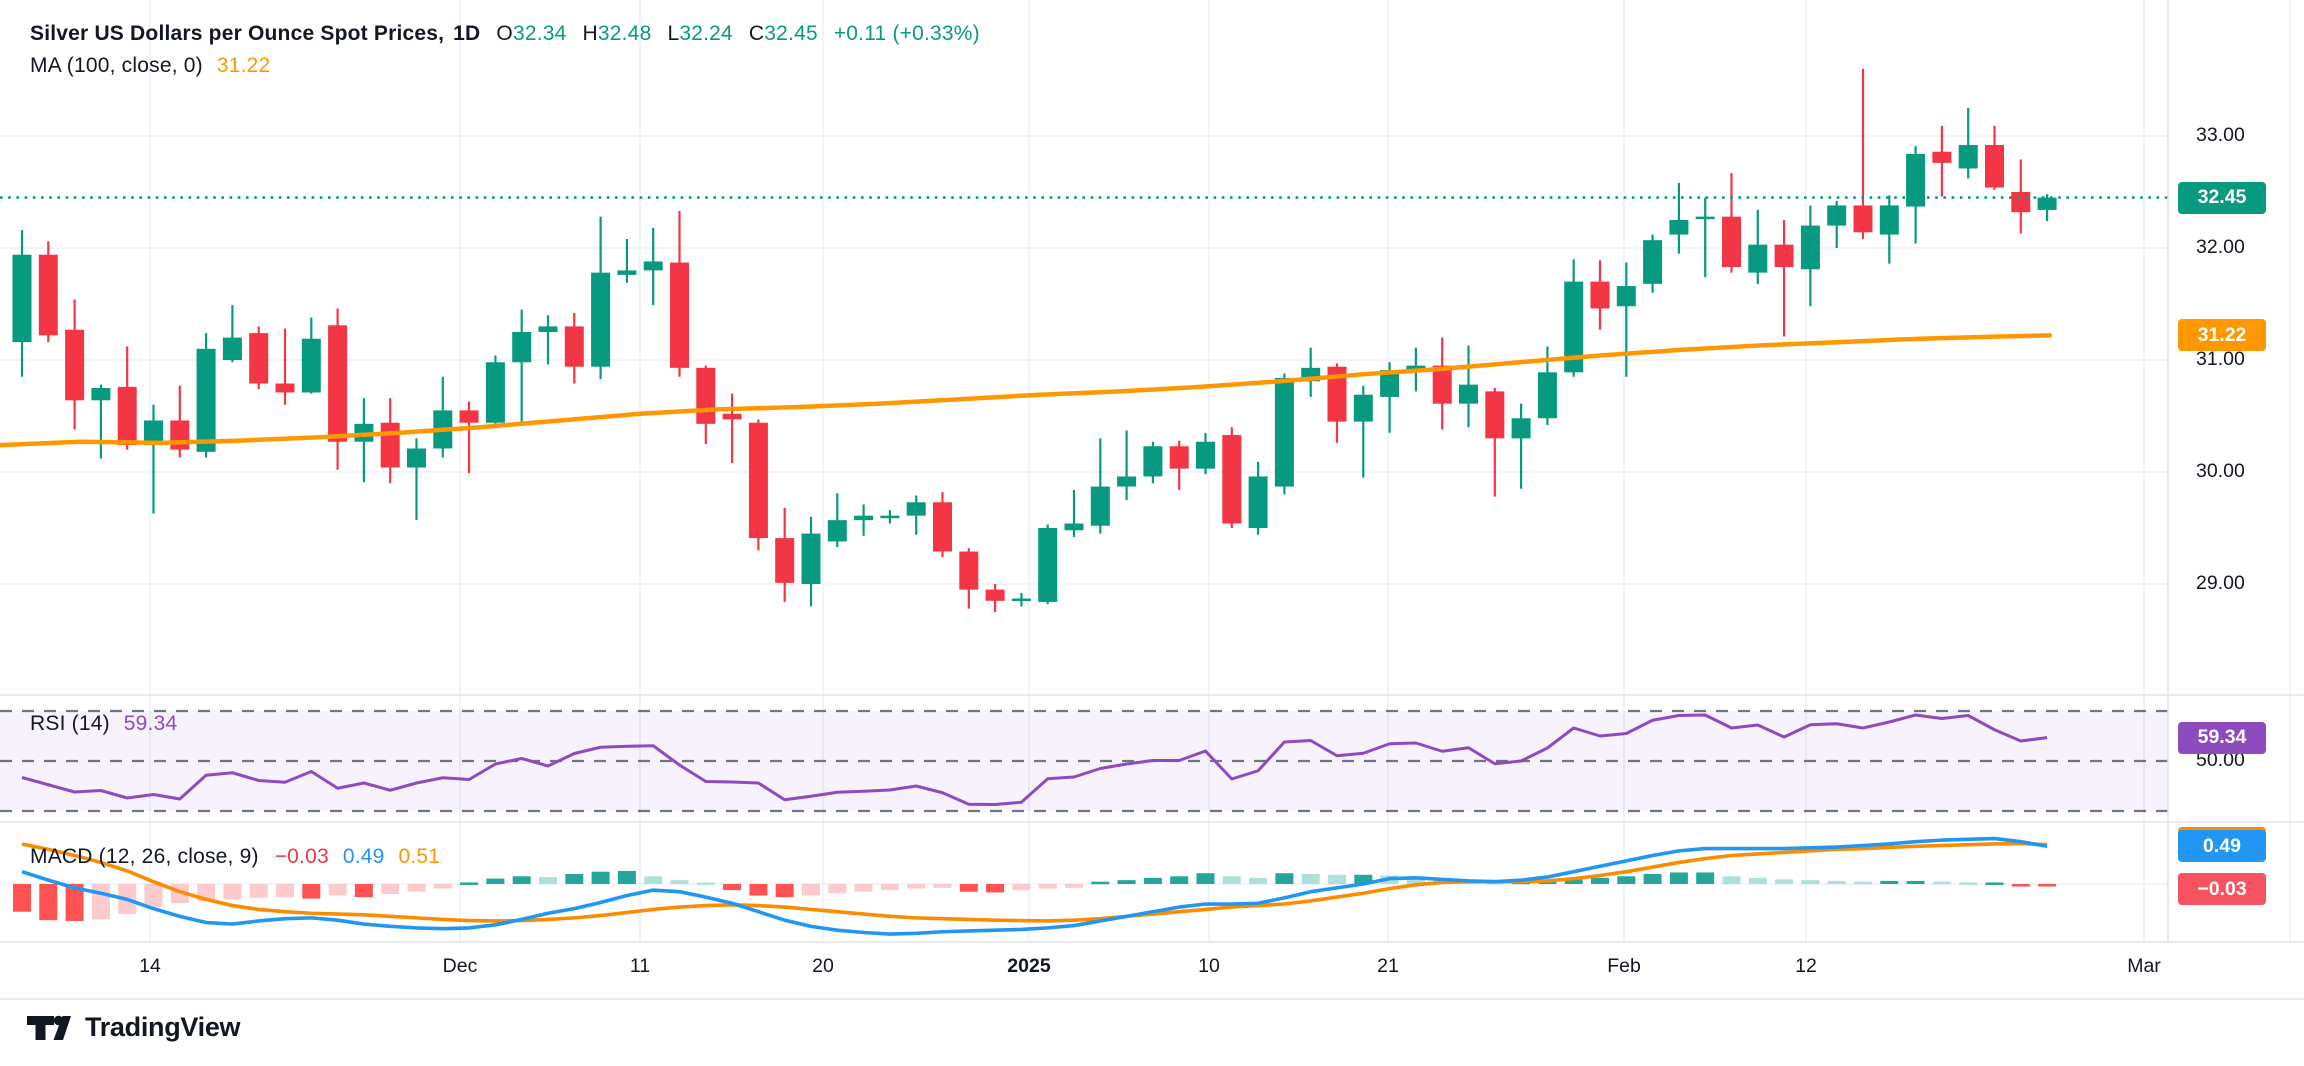  Describe the element at coordinates (116, 65) in the screenshot. I see `ma-label: MA (100, close, 0)` at that location.